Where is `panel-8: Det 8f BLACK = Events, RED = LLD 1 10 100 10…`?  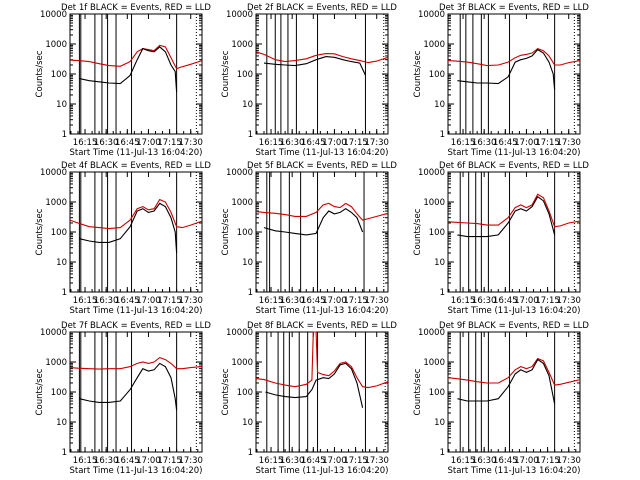
panel-8: Det 8f BLACK = Events, RED = LLD 1 10 100 10… is located at coordinates (309, 398).